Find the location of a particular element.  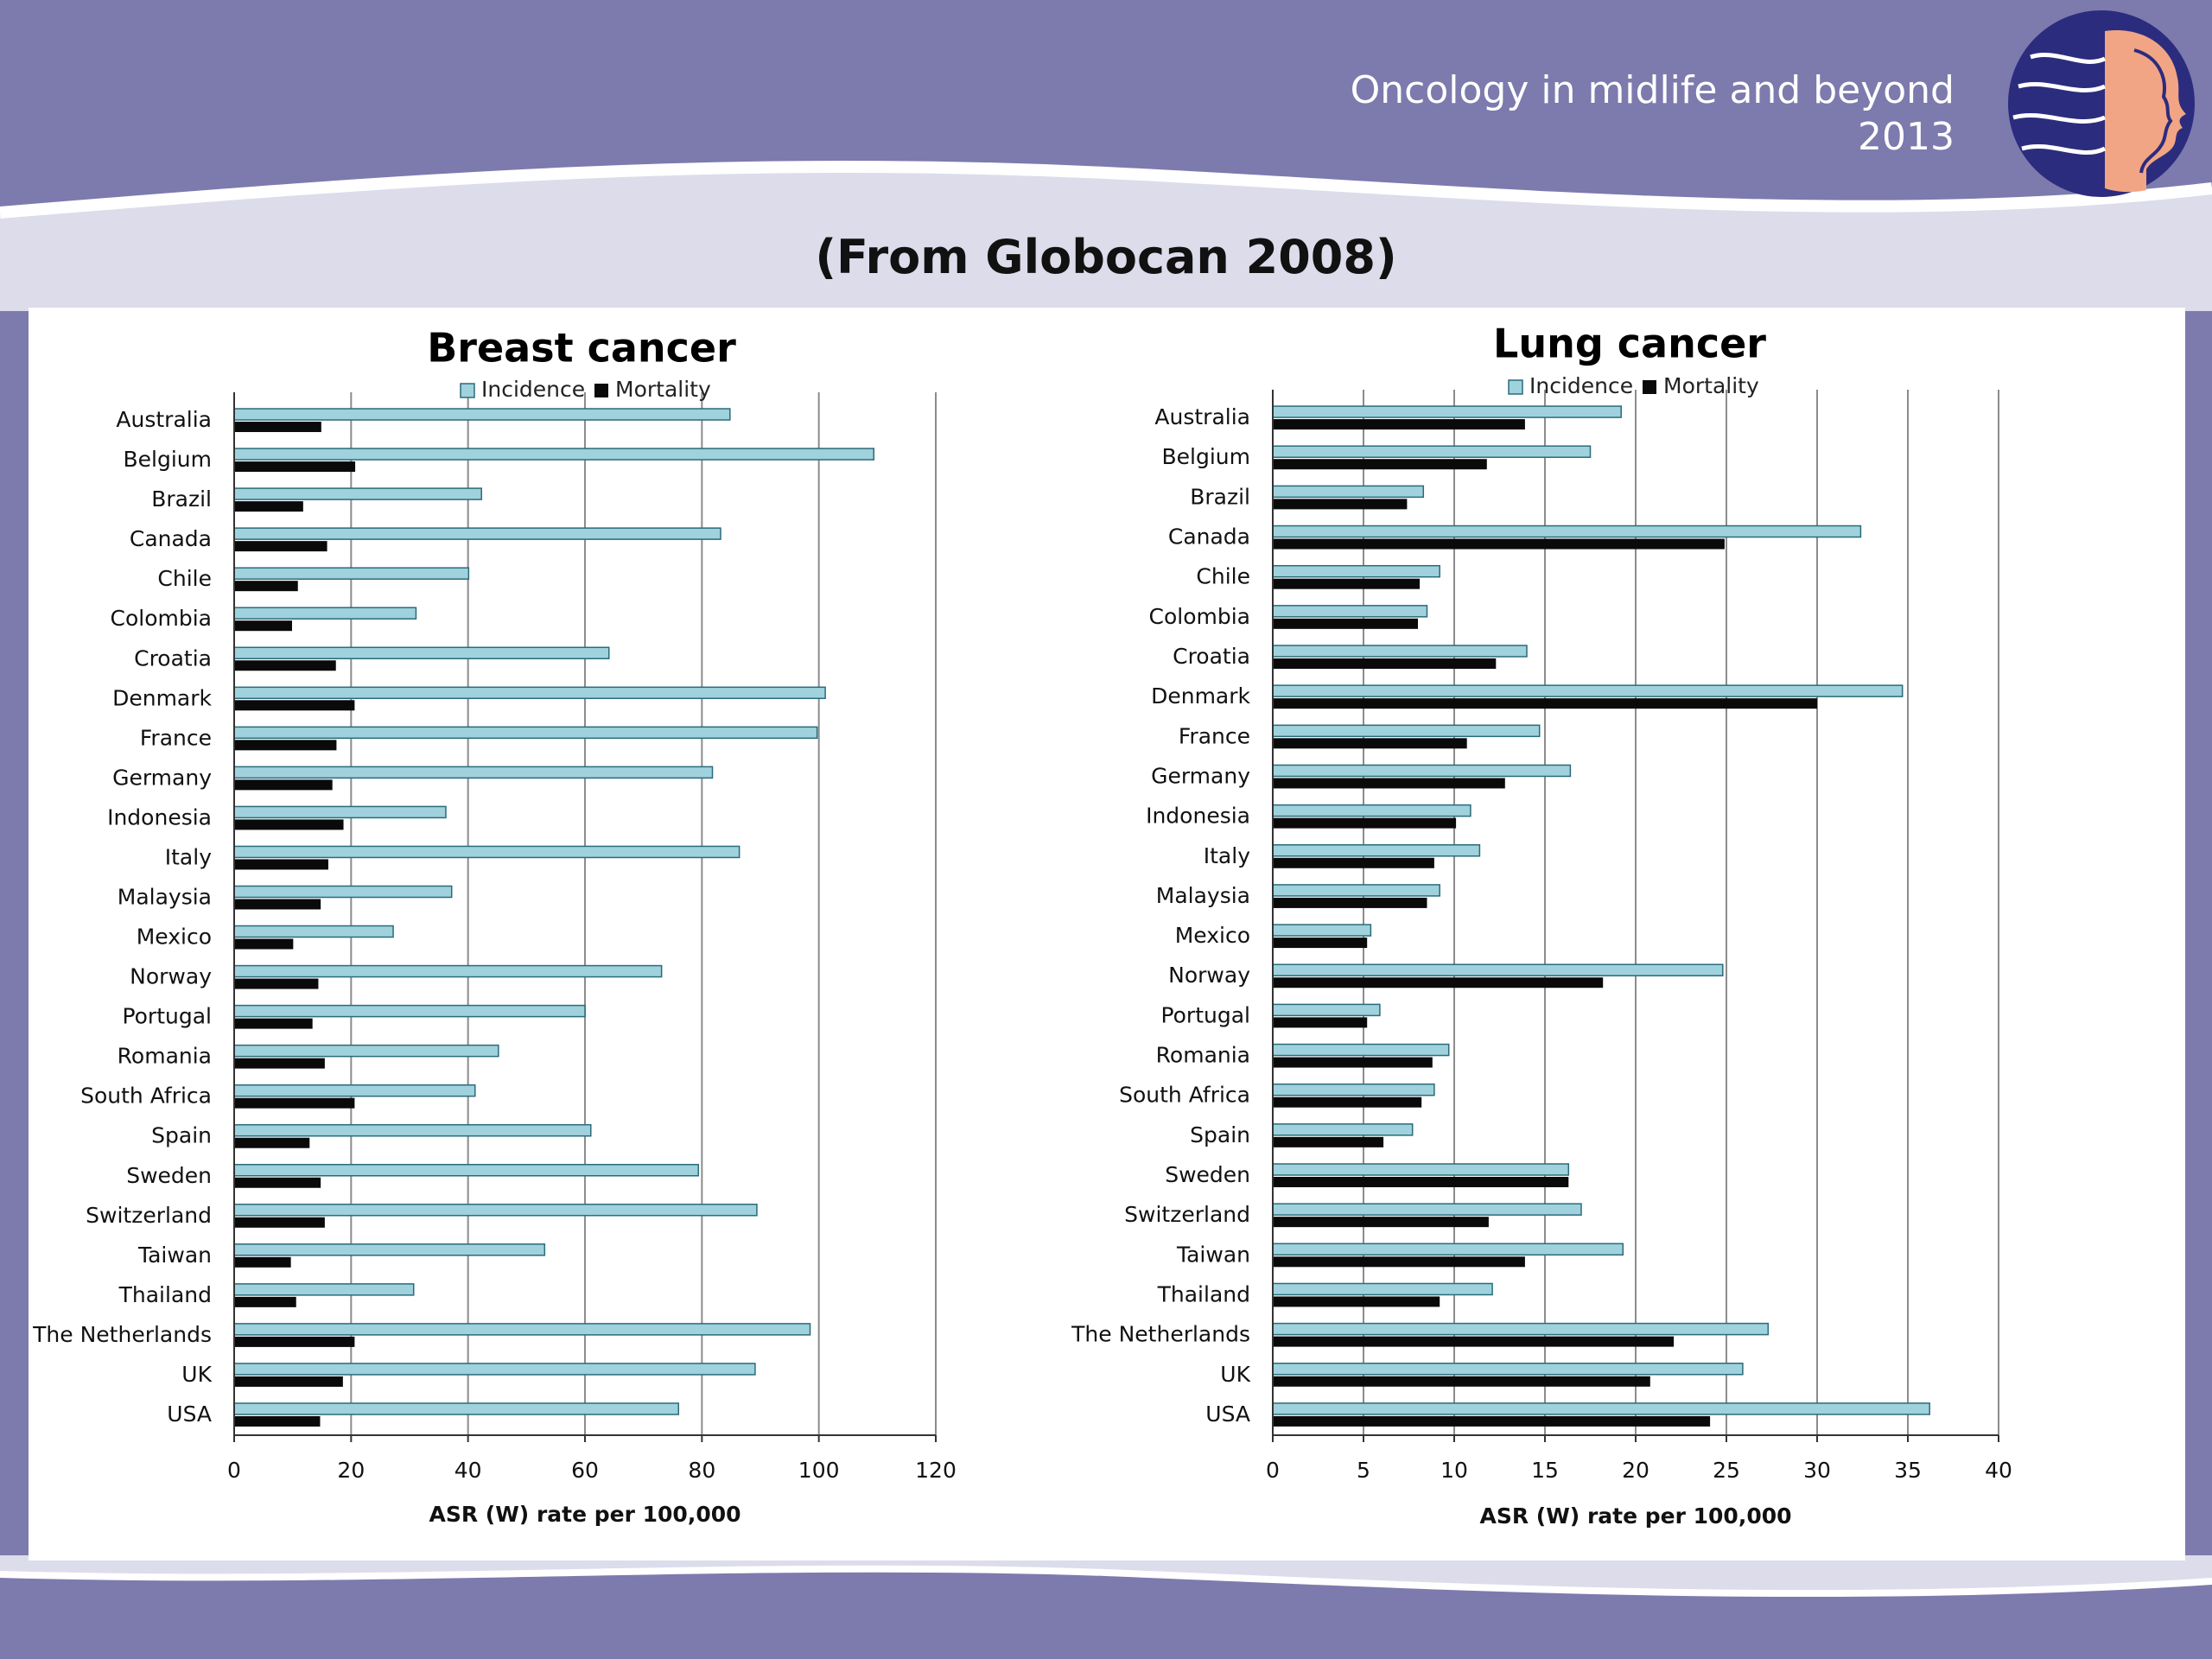

header-title-line1: Oncology in midlife and beyond is located at coordinates (1652, 90).